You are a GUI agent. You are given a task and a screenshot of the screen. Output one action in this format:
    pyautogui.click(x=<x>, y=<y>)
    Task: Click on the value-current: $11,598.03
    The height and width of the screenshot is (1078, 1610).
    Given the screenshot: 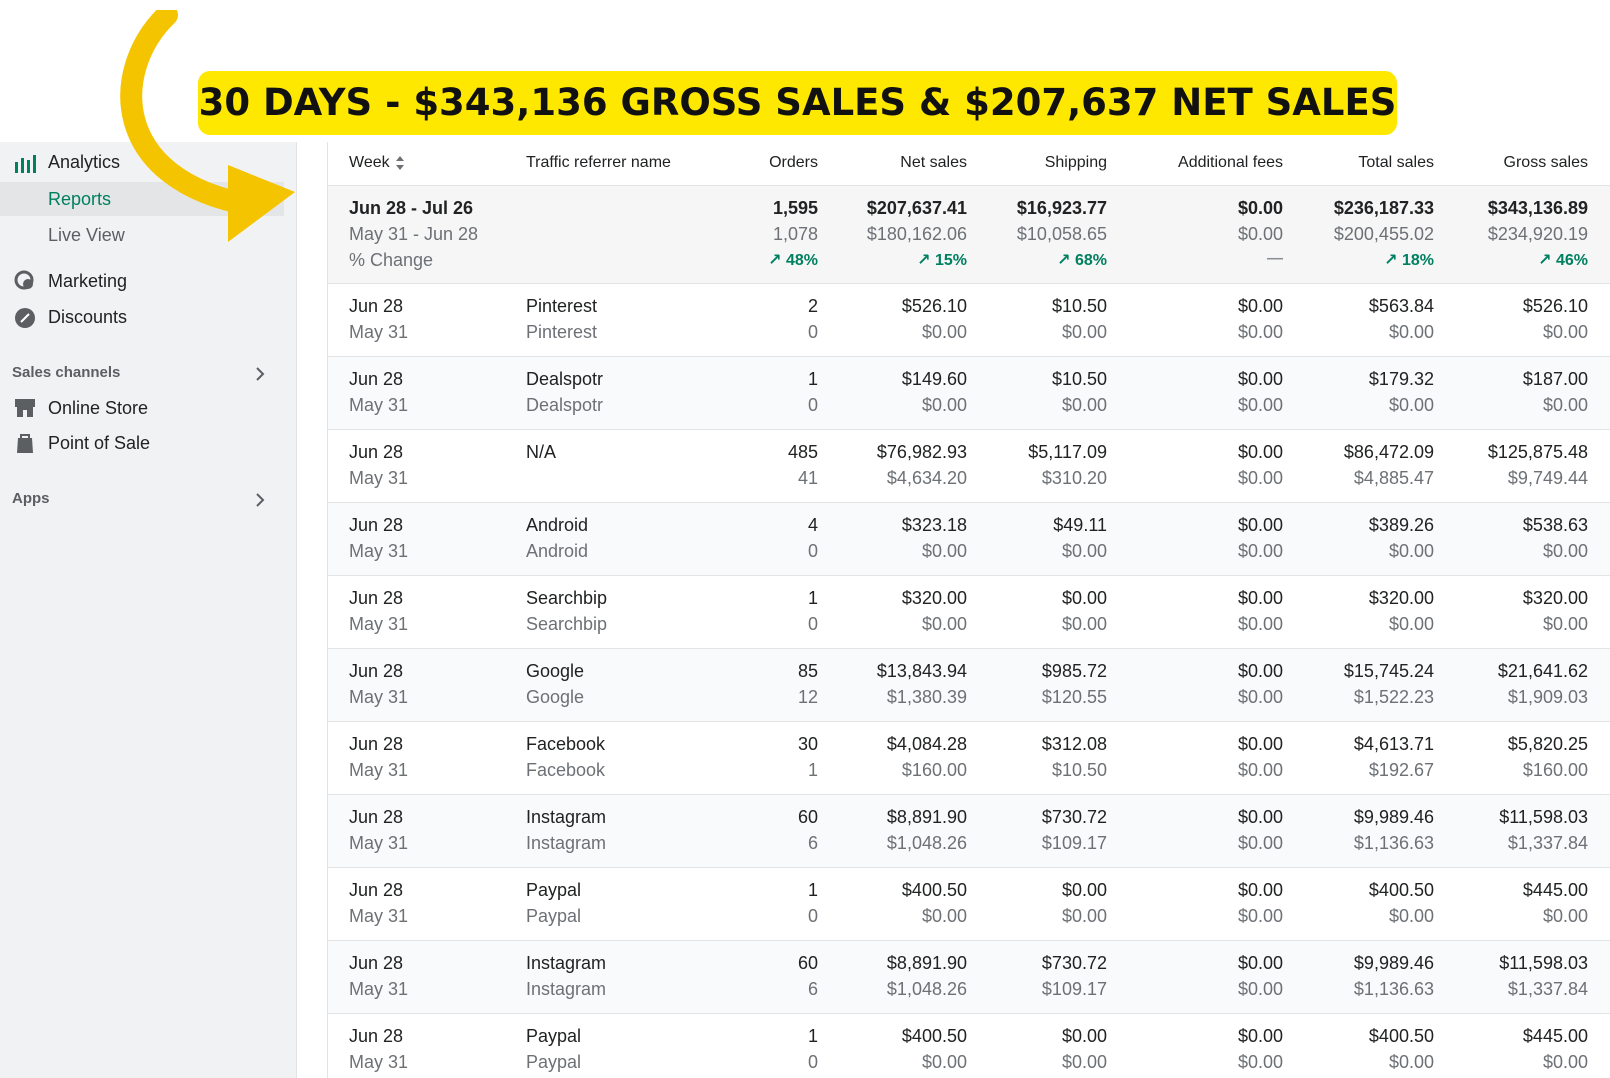 What is the action you would take?
    pyautogui.click(x=1543, y=817)
    